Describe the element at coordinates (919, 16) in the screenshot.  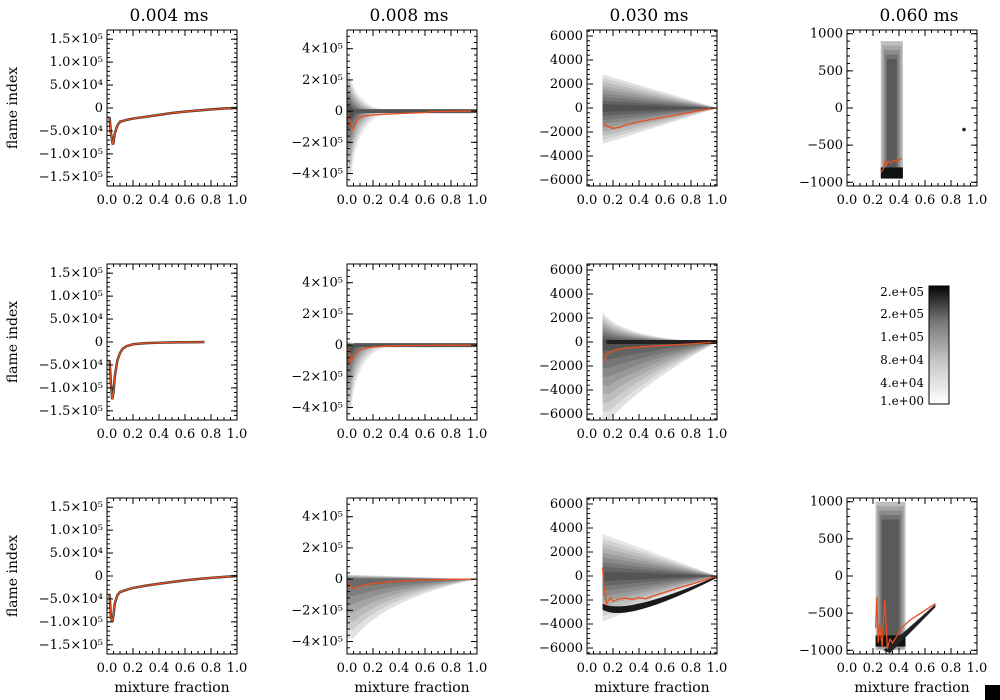
I see `column-title: 0.060 ms` at that location.